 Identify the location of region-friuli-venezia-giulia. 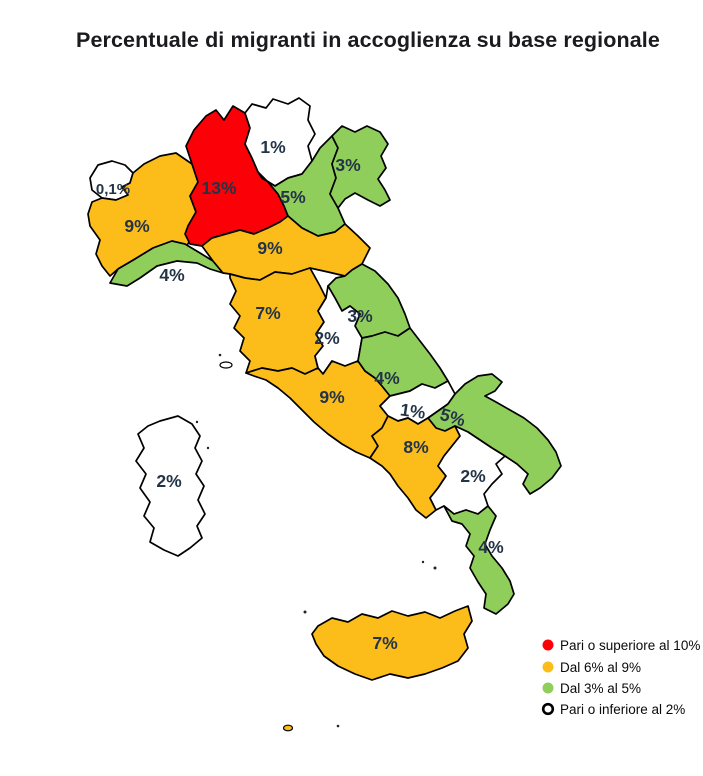
(360, 167).